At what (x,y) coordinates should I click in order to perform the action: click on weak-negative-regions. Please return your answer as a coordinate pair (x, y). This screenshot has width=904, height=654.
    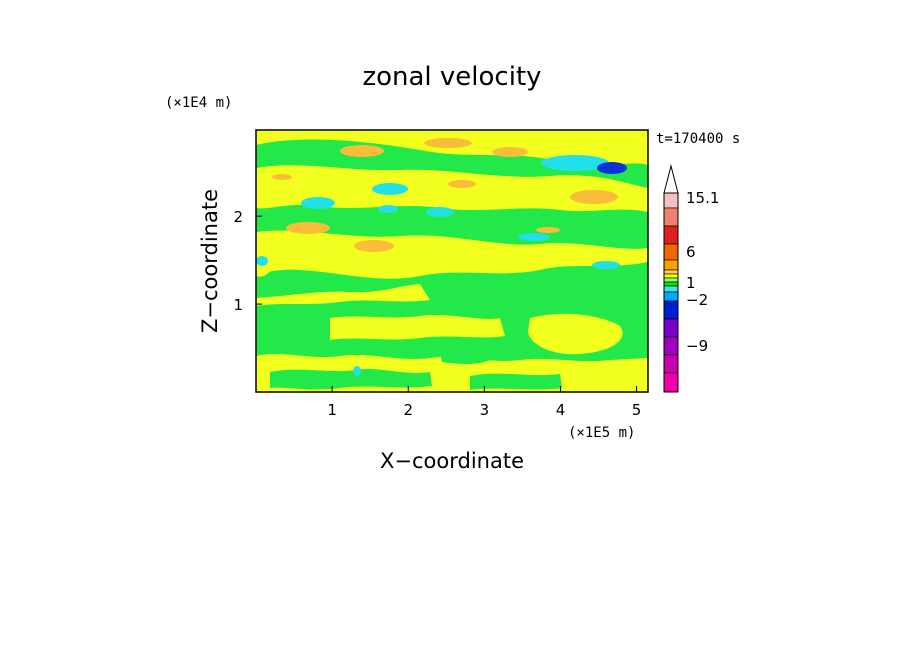
    Looking at the image, I should click on (438, 265).